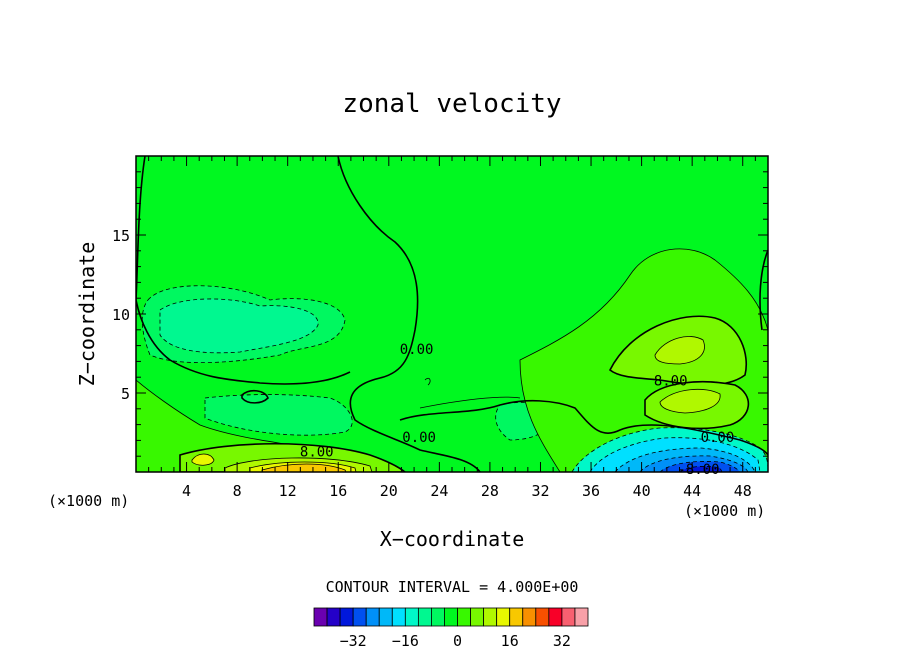 The height and width of the screenshot is (654, 904). I want to click on contour-interval-label: CONTOUR INTERVAL = 4.000E+00, so click(452, 587).